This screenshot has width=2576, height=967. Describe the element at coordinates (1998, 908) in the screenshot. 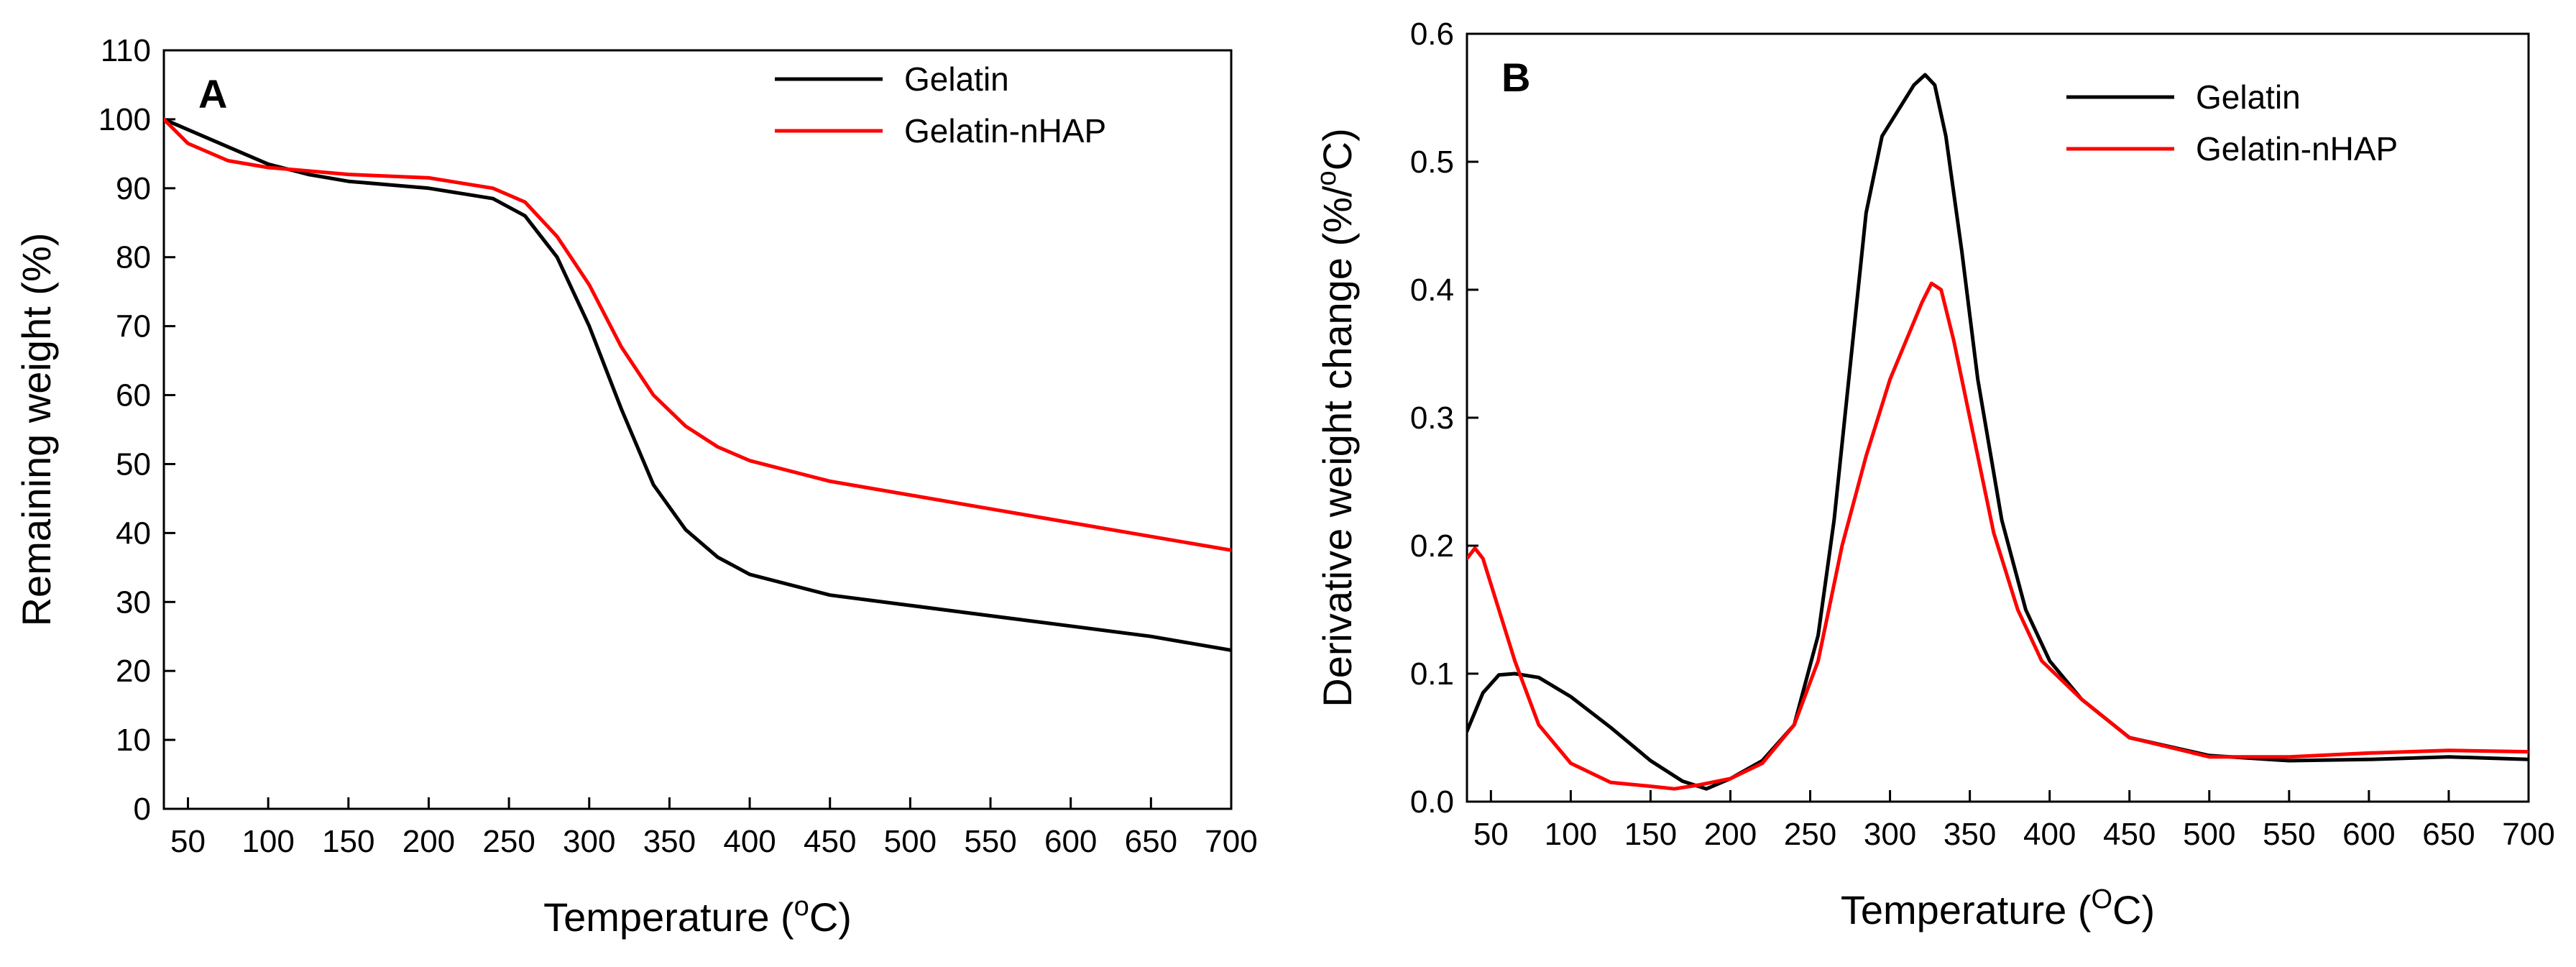

I see `x-axis-title: Temperature (OC)` at that location.